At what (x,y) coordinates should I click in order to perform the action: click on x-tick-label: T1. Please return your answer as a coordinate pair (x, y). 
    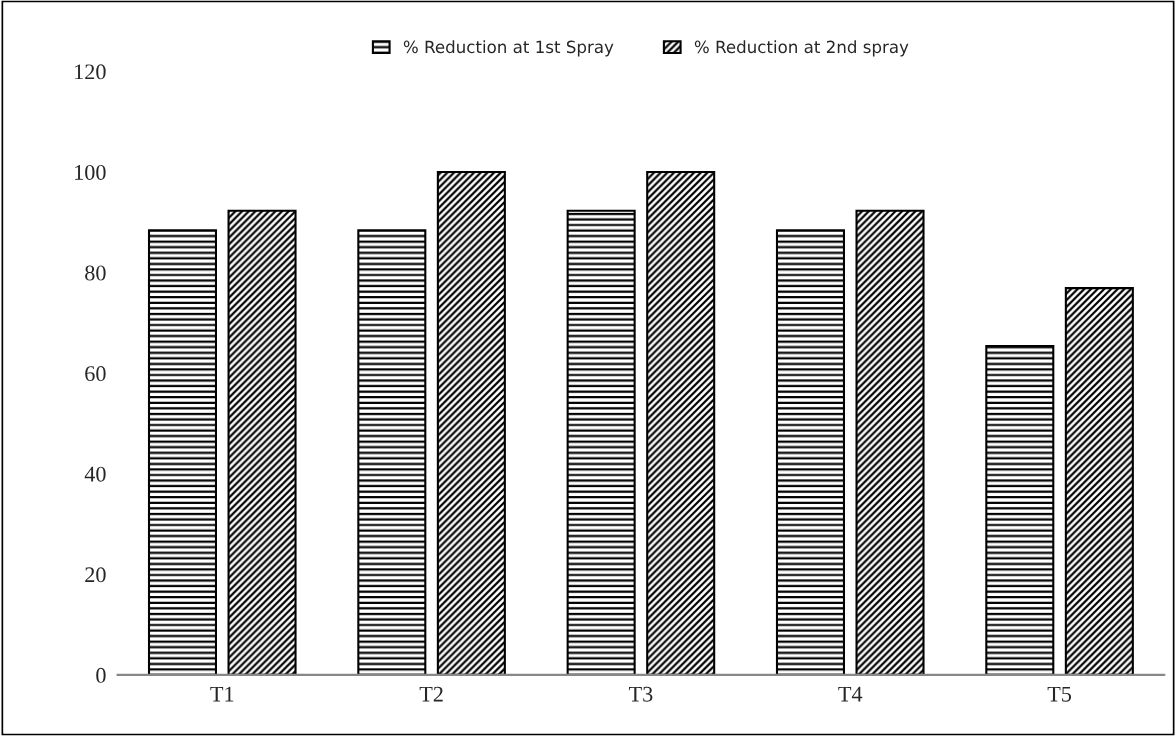
    Looking at the image, I should click on (222, 694).